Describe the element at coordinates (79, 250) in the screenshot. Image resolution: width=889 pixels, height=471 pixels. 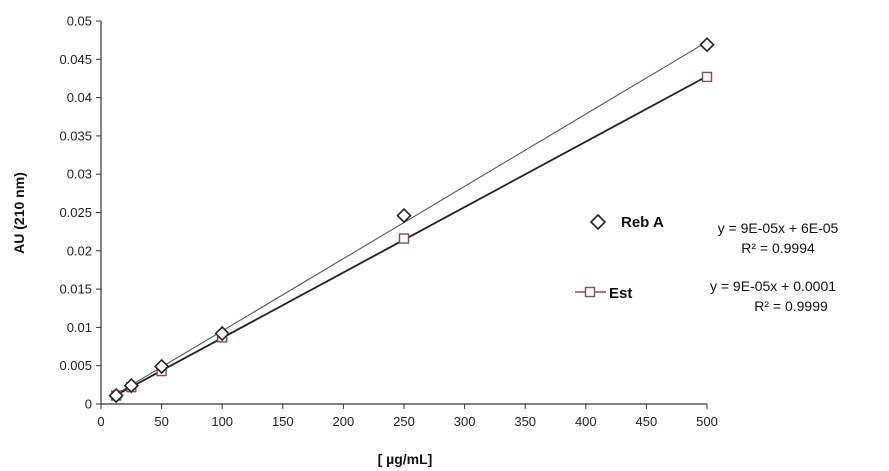
I see `y-tick-label: 0.02` at that location.